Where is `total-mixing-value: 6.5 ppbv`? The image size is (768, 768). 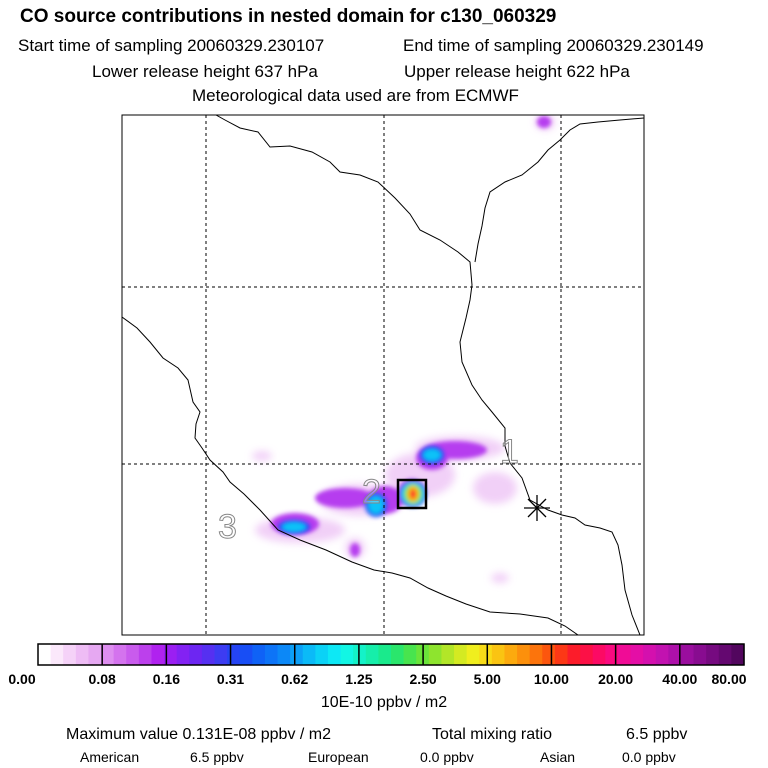 total-mixing-value: 6.5 ppbv is located at coordinates (657, 734).